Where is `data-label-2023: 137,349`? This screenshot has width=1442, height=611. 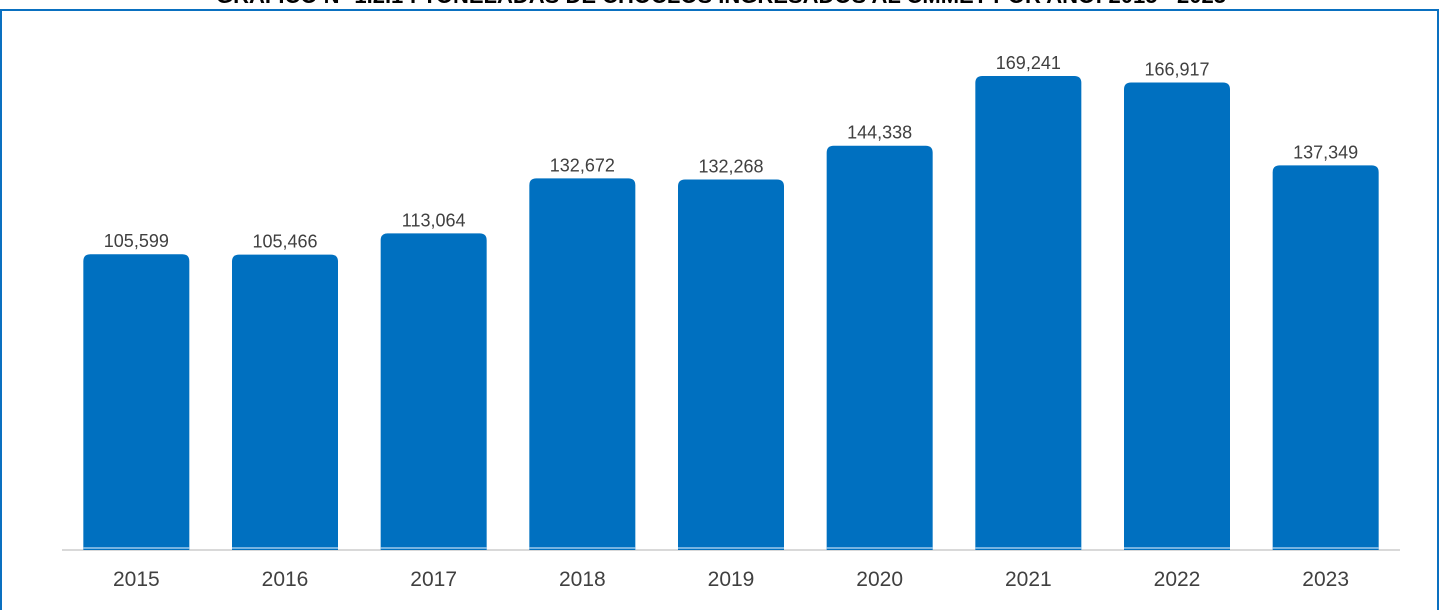
data-label-2023: 137,349 is located at coordinates (1325, 152).